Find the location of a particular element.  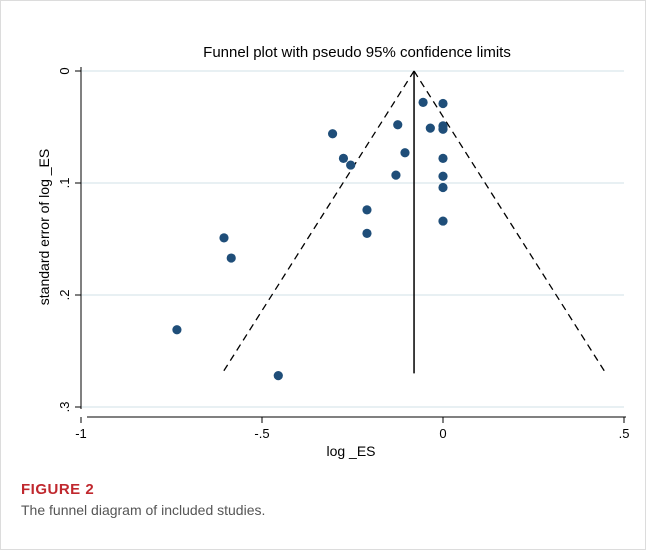

caption-text: The funnel diagram of included studies. is located at coordinates (143, 510).